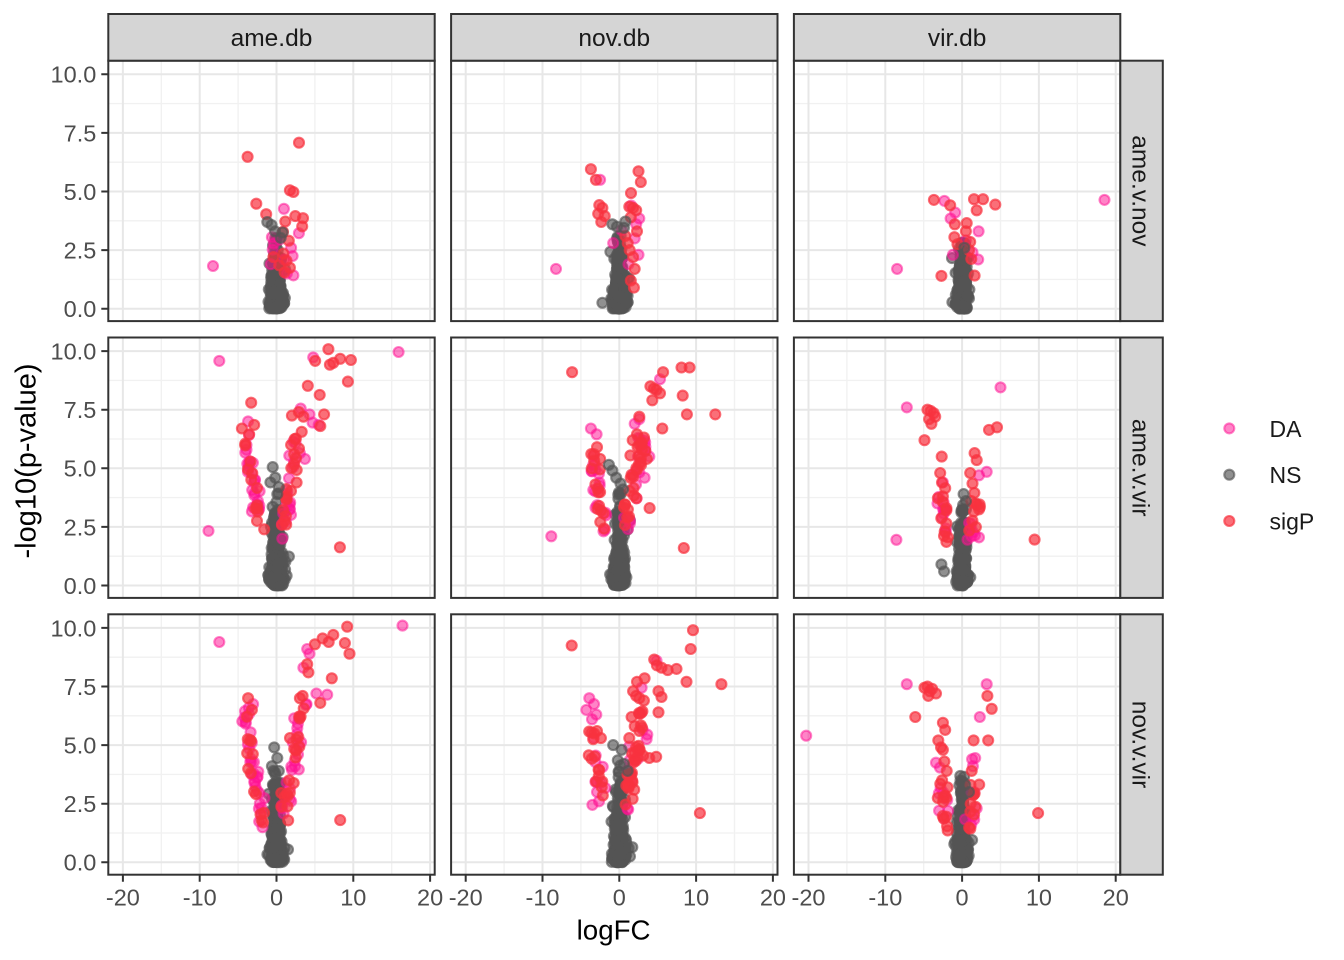 The image size is (1344, 960). Describe the element at coordinates (614, 38) in the screenshot. I see `svg-text: nov.db` at that location.